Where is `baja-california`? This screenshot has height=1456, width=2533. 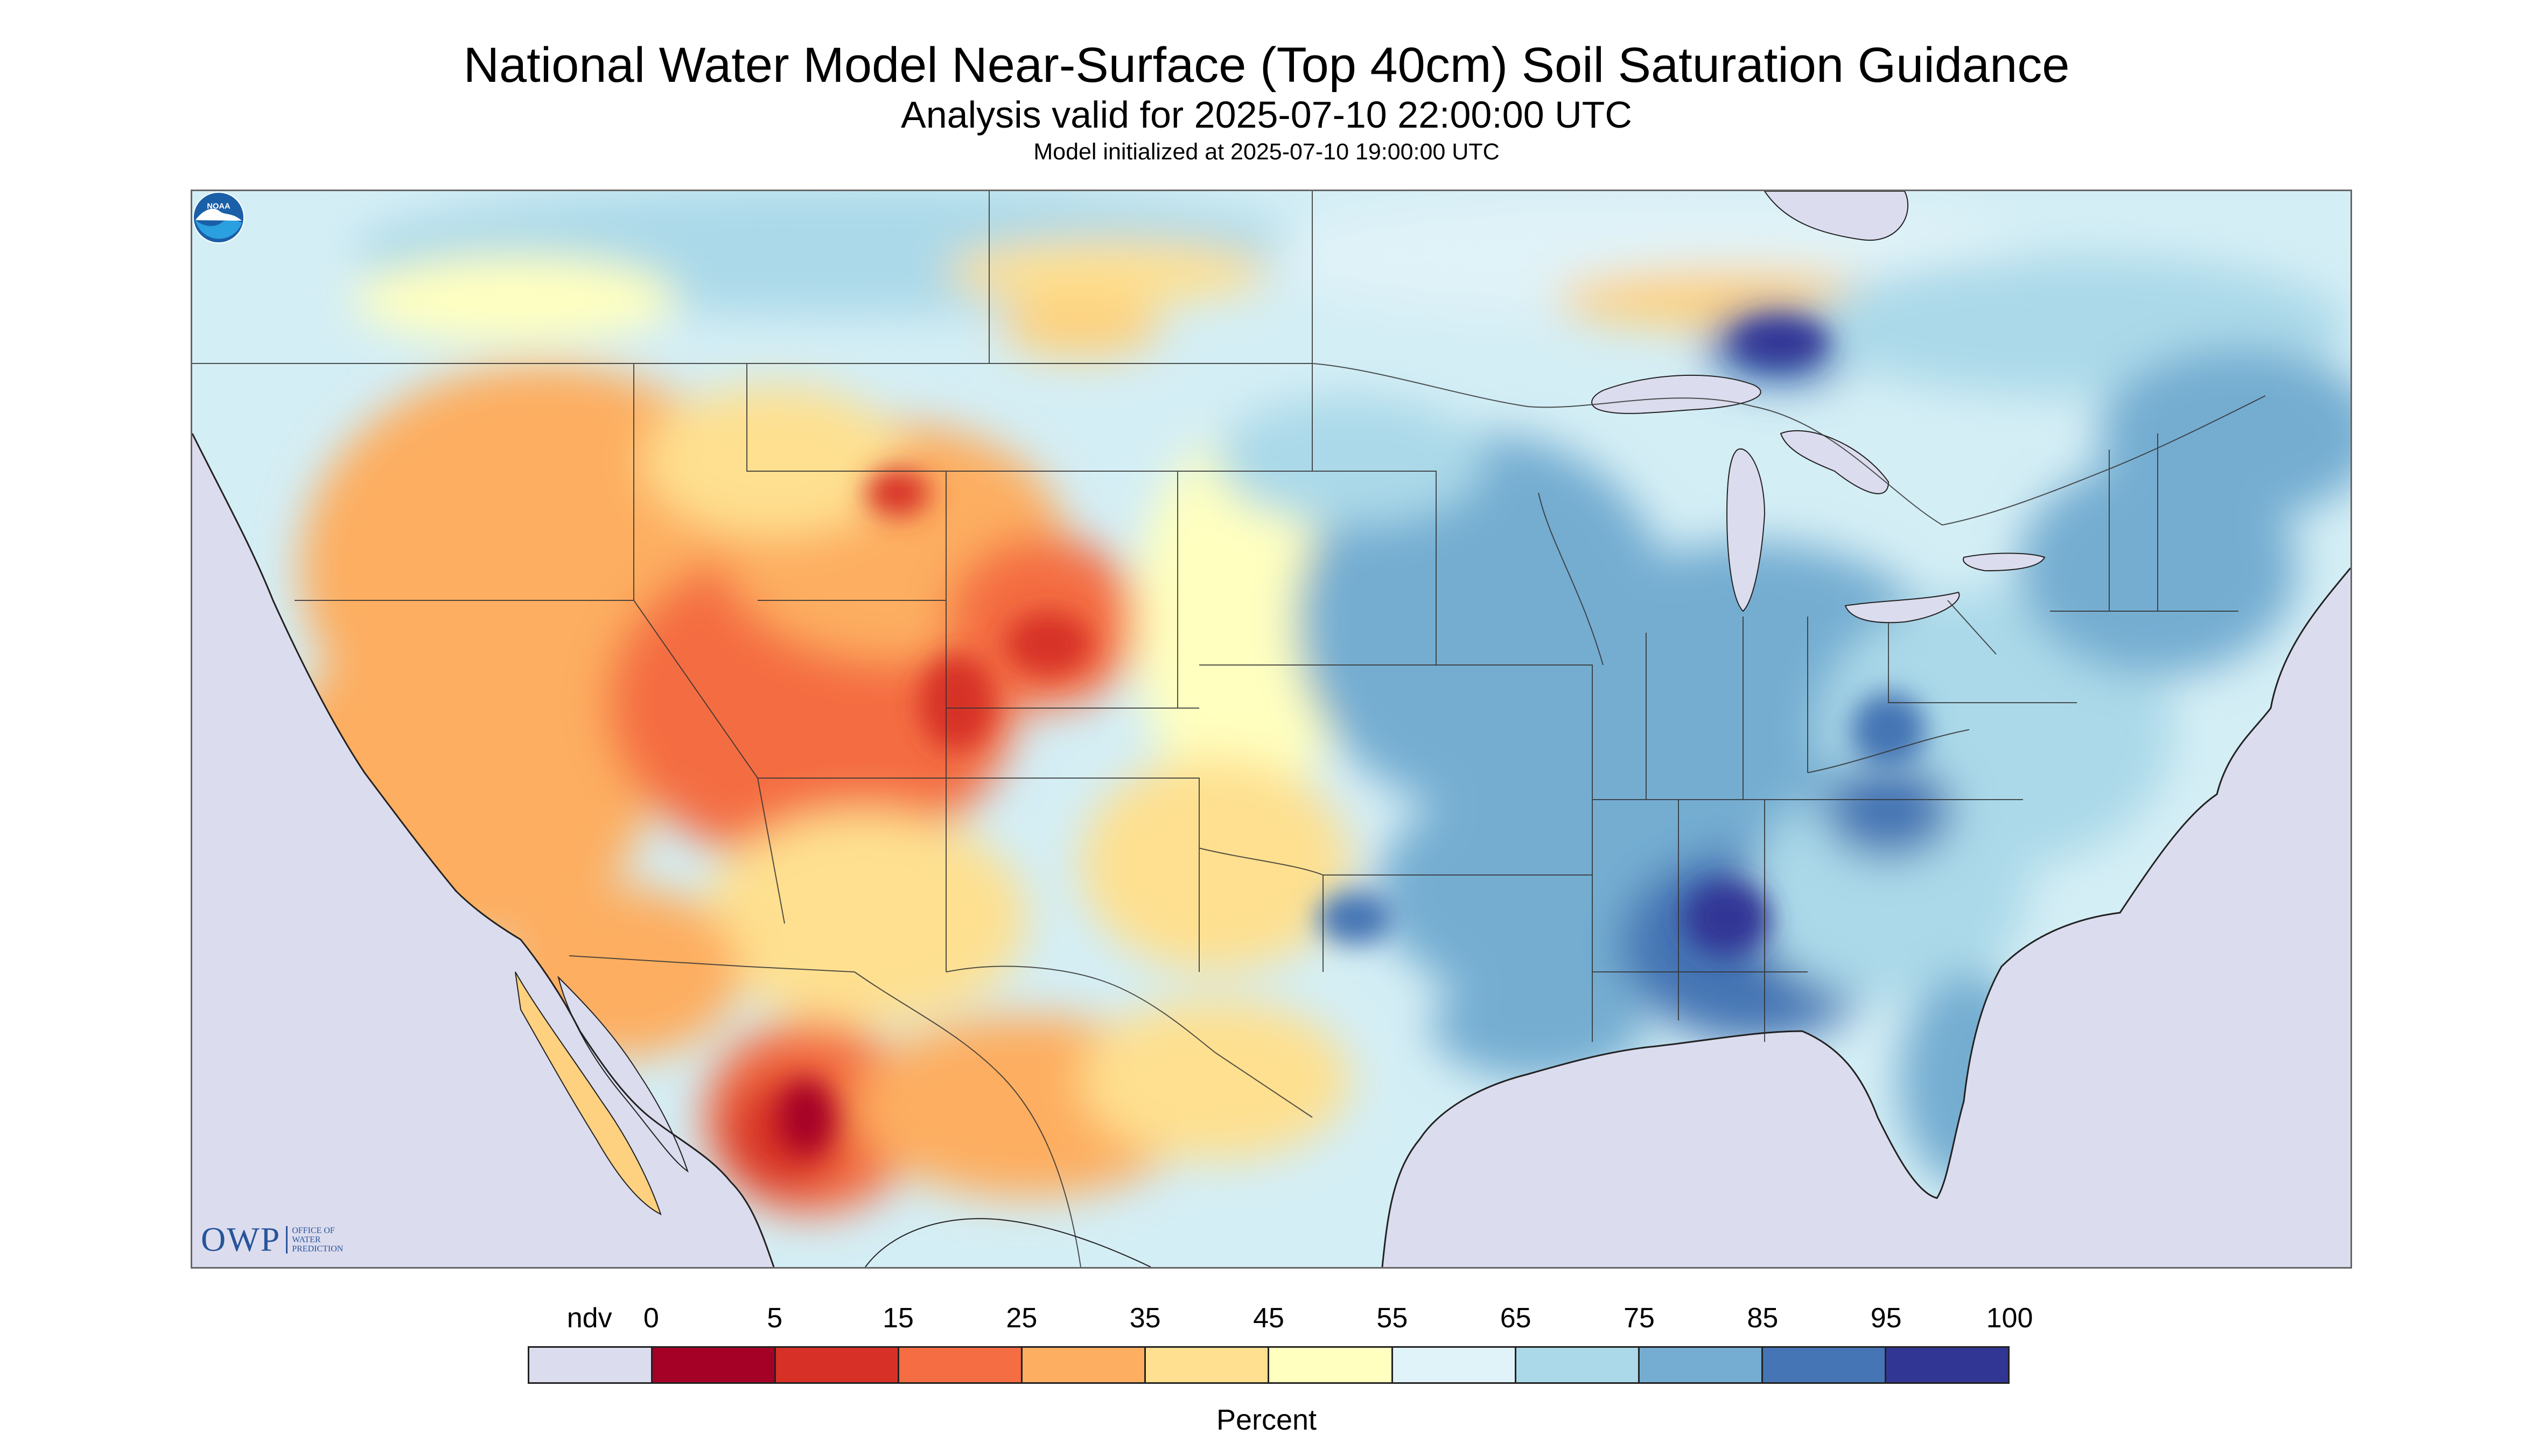 baja-california is located at coordinates (588, 1093).